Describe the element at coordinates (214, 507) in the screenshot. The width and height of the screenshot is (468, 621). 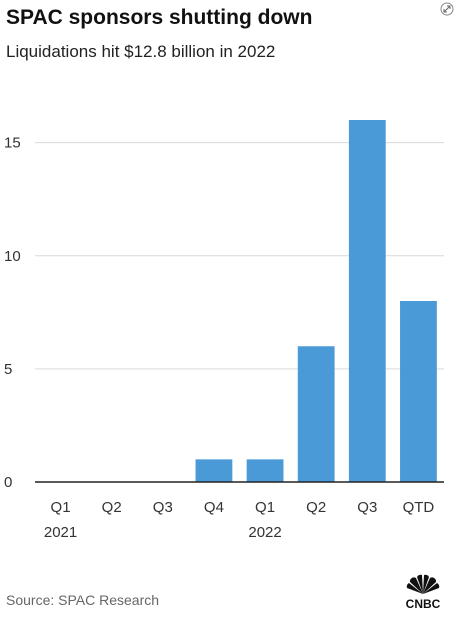
I see `x-tick-label: Q4` at that location.